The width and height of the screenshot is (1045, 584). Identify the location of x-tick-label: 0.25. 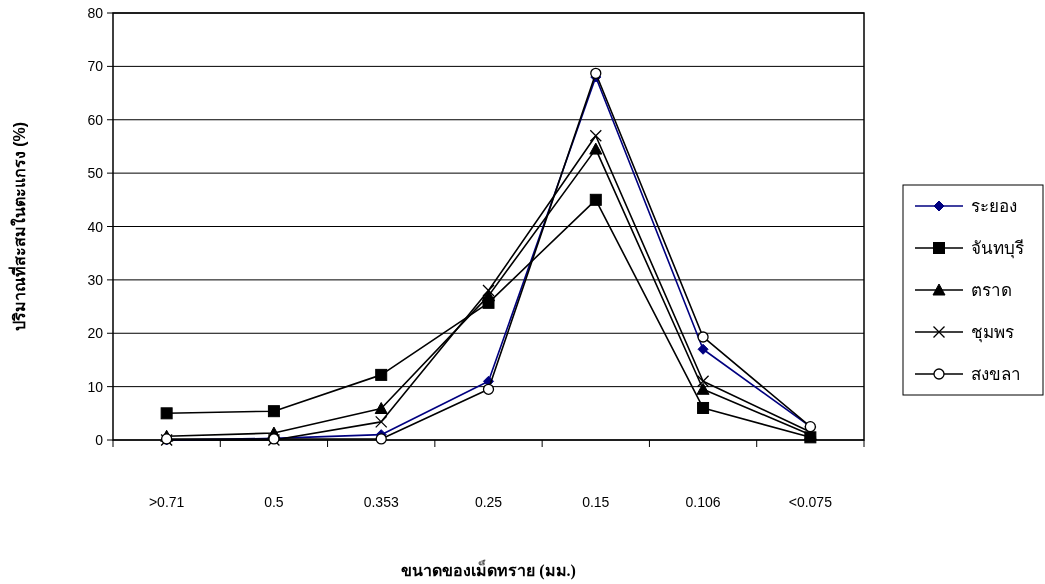
(488, 502).